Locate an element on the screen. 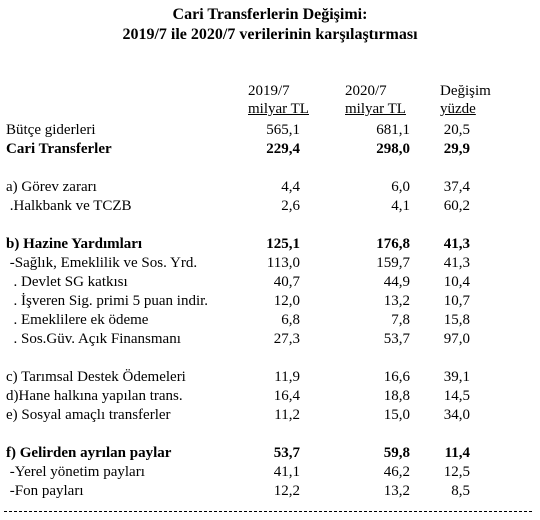  cell-value: 16,4 is located at coordinates (286, 396).